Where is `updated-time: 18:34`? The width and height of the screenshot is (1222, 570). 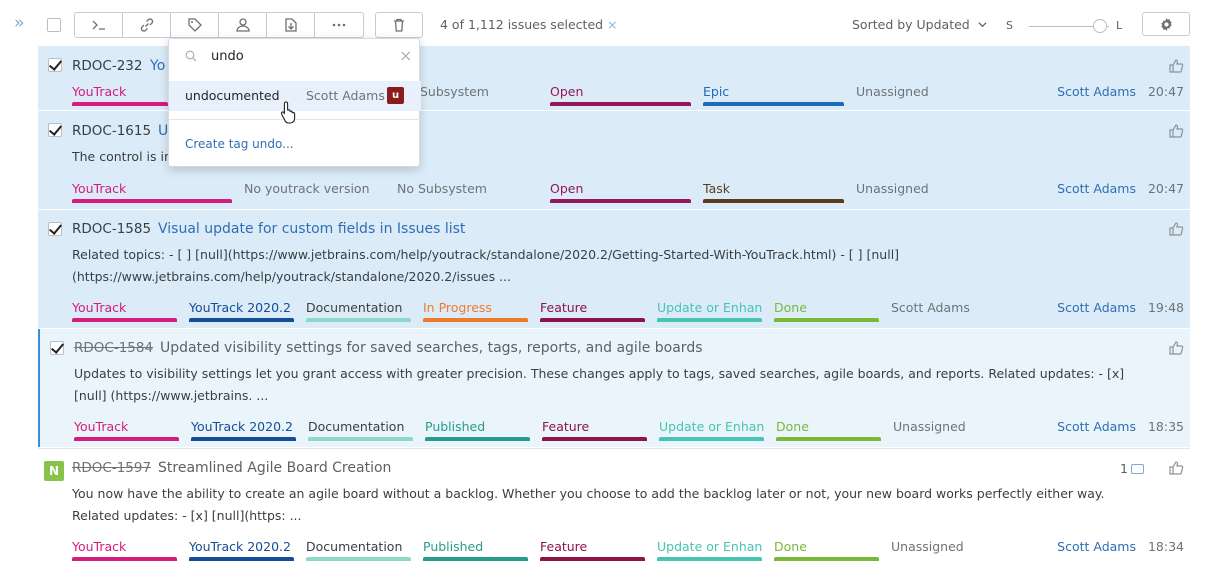
updated-time: 18:34 is located at coordinates (1165, 546).